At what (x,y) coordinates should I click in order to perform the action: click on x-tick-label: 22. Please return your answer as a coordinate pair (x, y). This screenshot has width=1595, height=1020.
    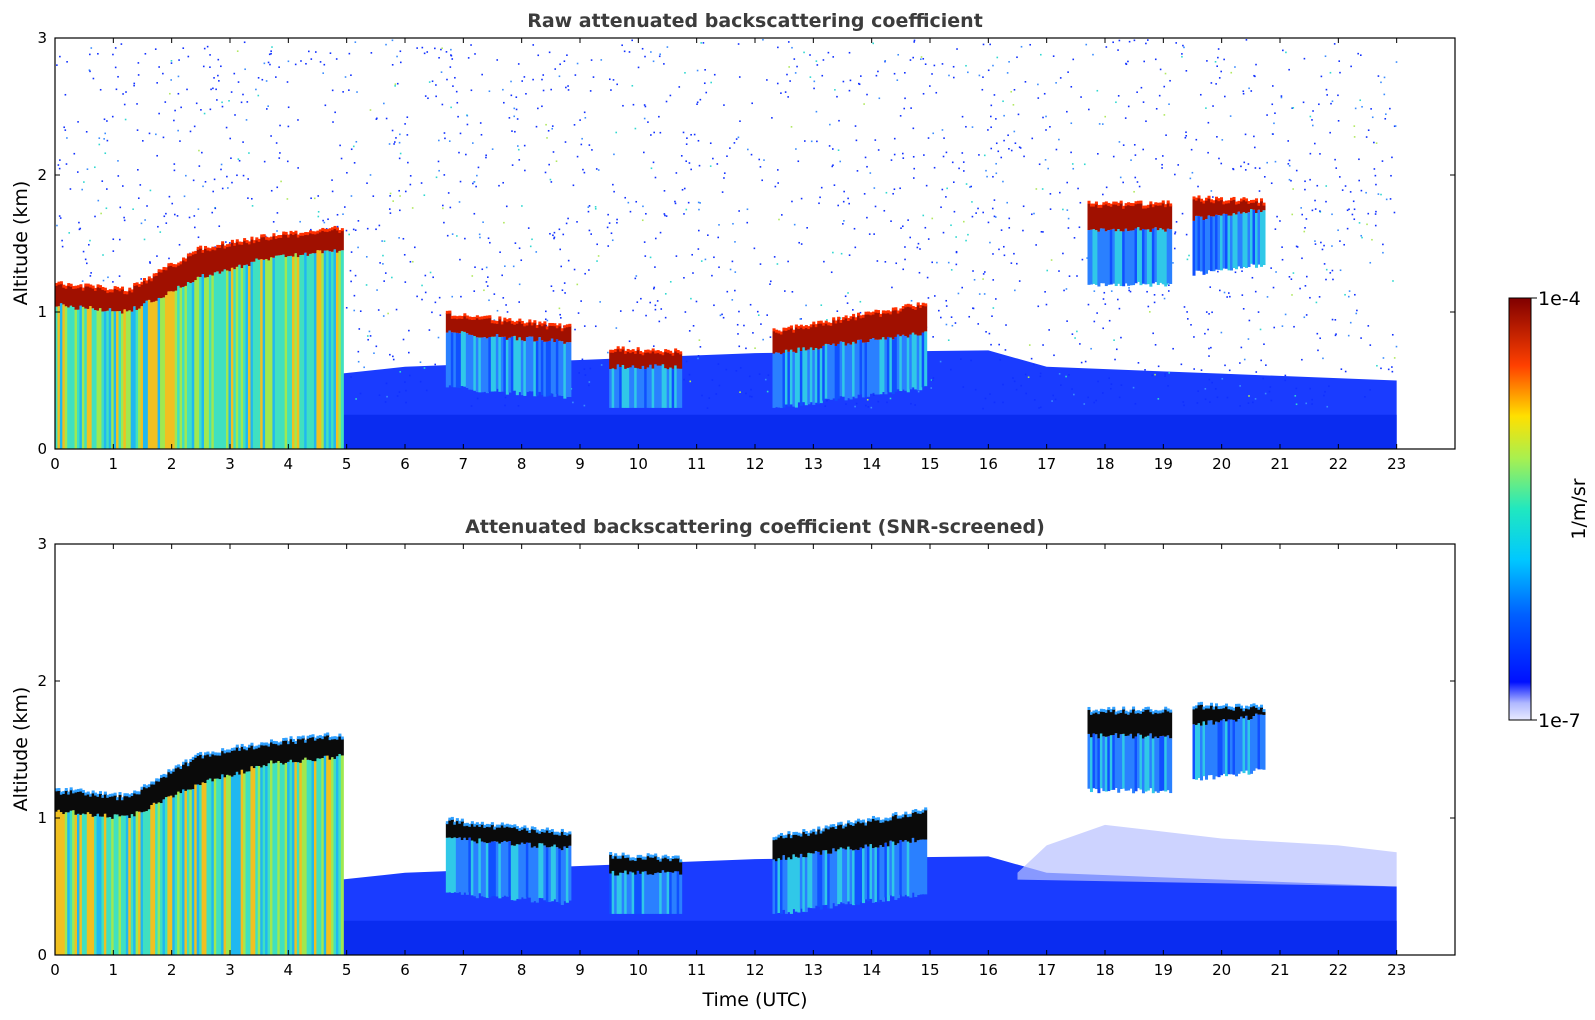
    Looking at the image, I should click on (1338, 464).